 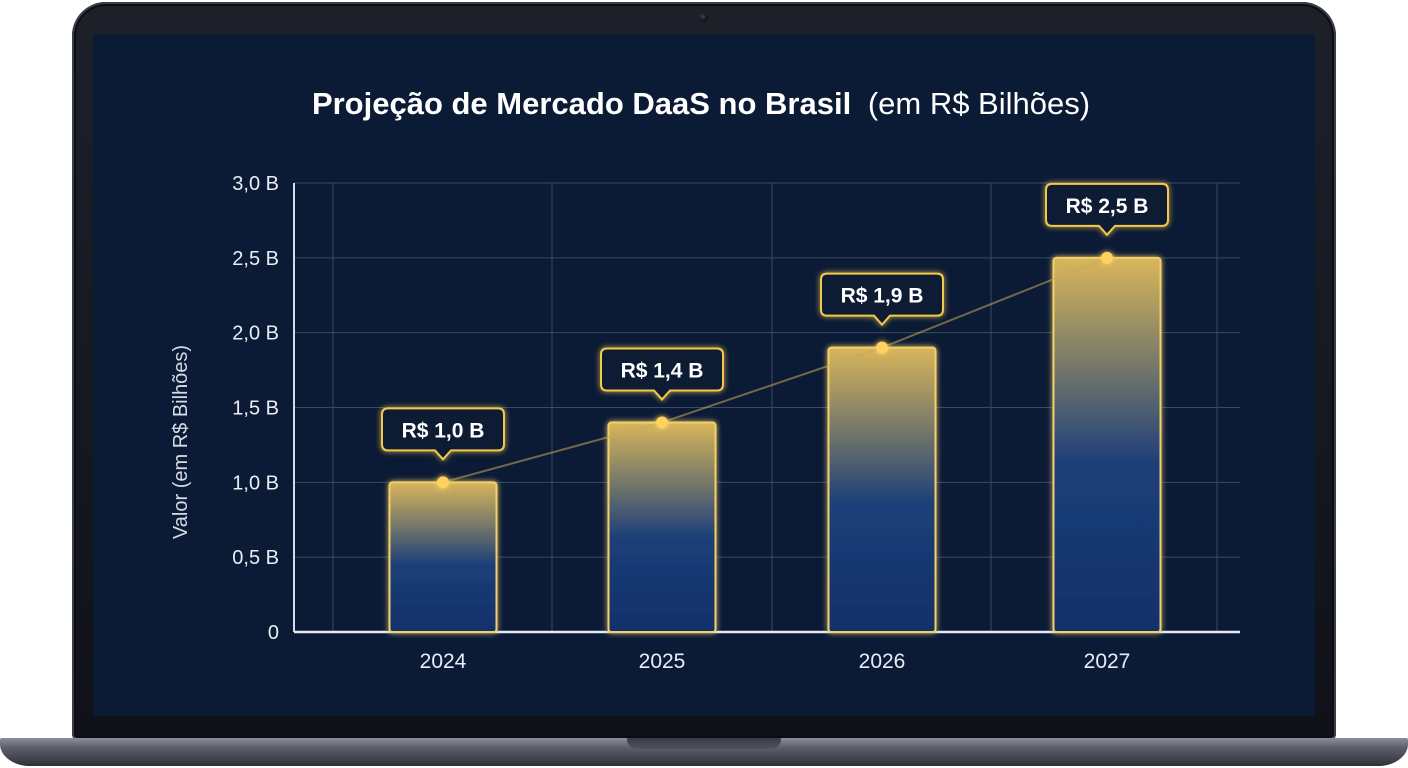 I want to click on markers, so click(x=775, y=370).